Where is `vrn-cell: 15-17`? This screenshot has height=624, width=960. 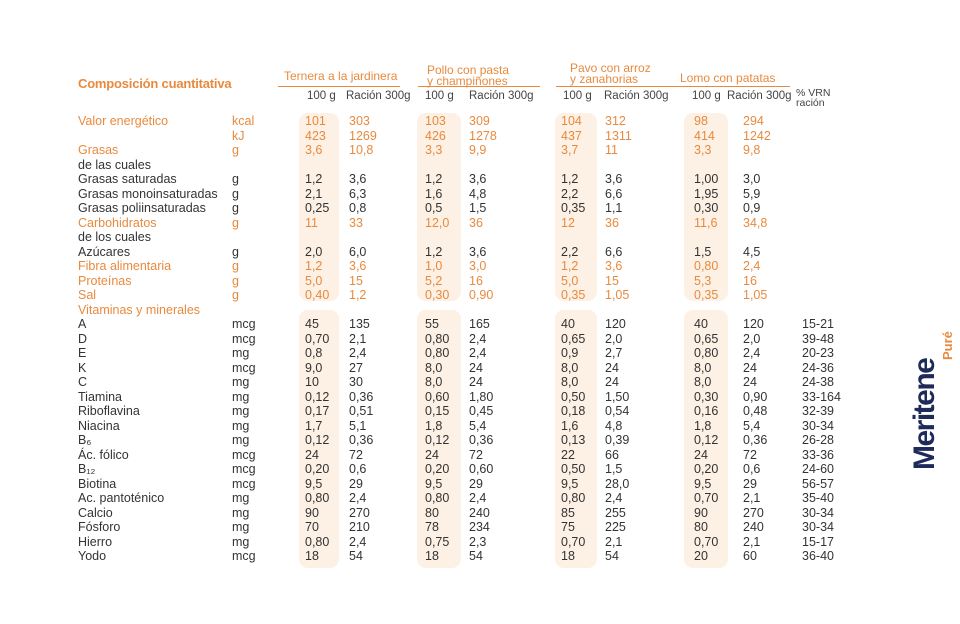
vrn-cell: 15-17 is located at coordinates (818, 541).